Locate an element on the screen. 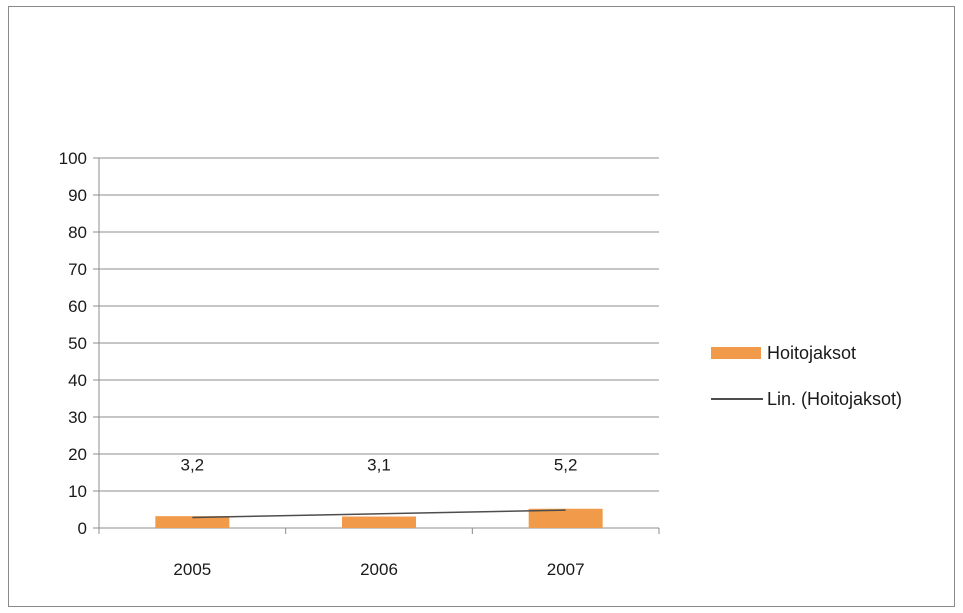 The image size is (963, 613). y-tick-label: 50 is located at coordinates (77, 343).